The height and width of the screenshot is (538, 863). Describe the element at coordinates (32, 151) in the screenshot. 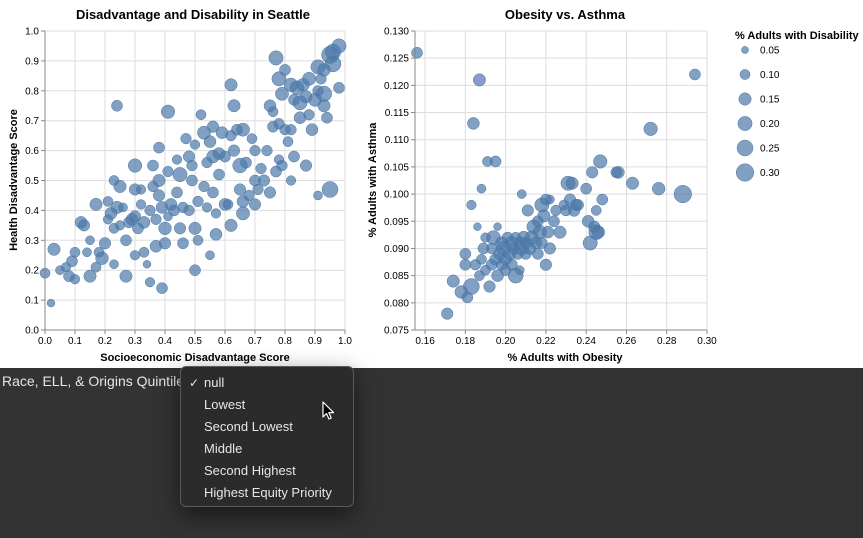

I see `y-tick-label: 0.6` at that location.